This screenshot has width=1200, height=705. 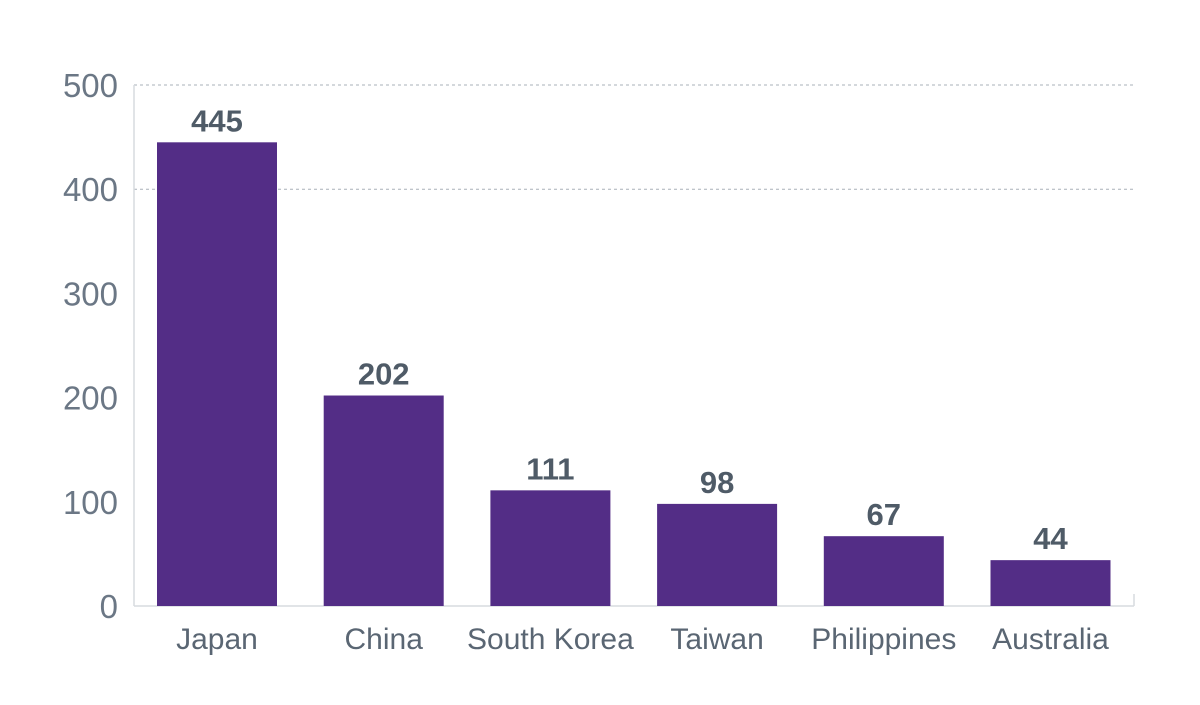 I want to click on y-tick-label: 400, so click(x=90, y=189).